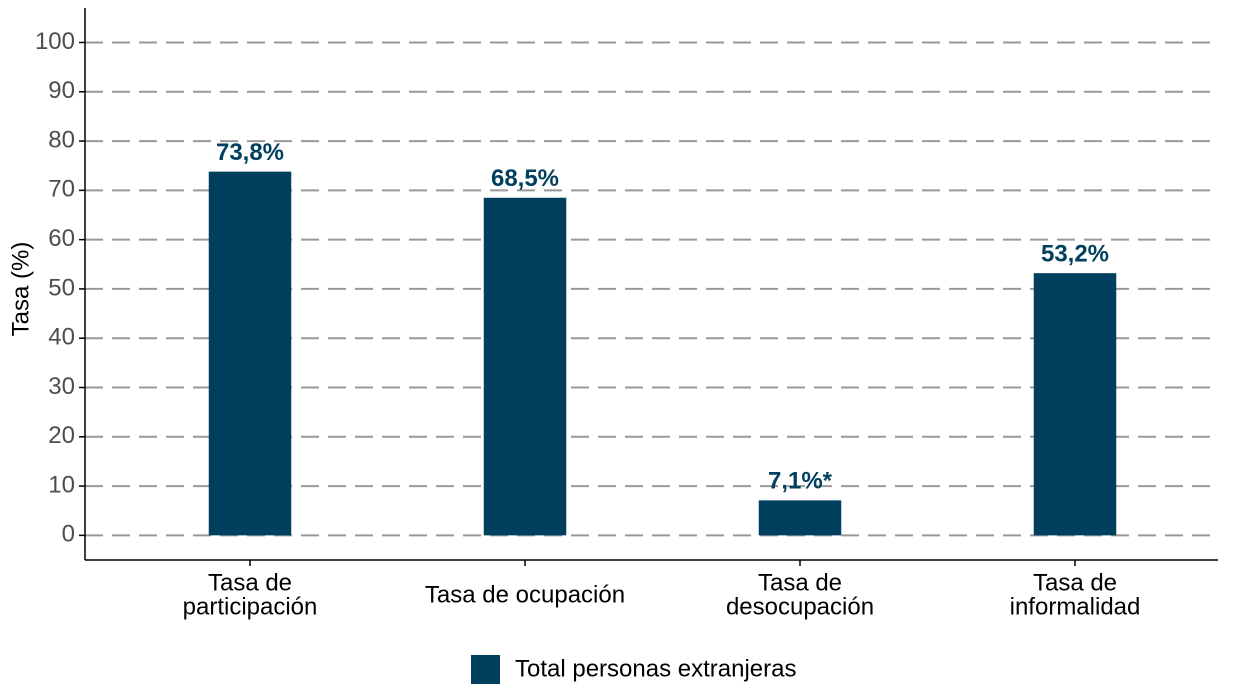  What do you see at coordinates (55, 41) in the screenshot?
I see `y-tick-label: 100` at bounding box center [55, 41].